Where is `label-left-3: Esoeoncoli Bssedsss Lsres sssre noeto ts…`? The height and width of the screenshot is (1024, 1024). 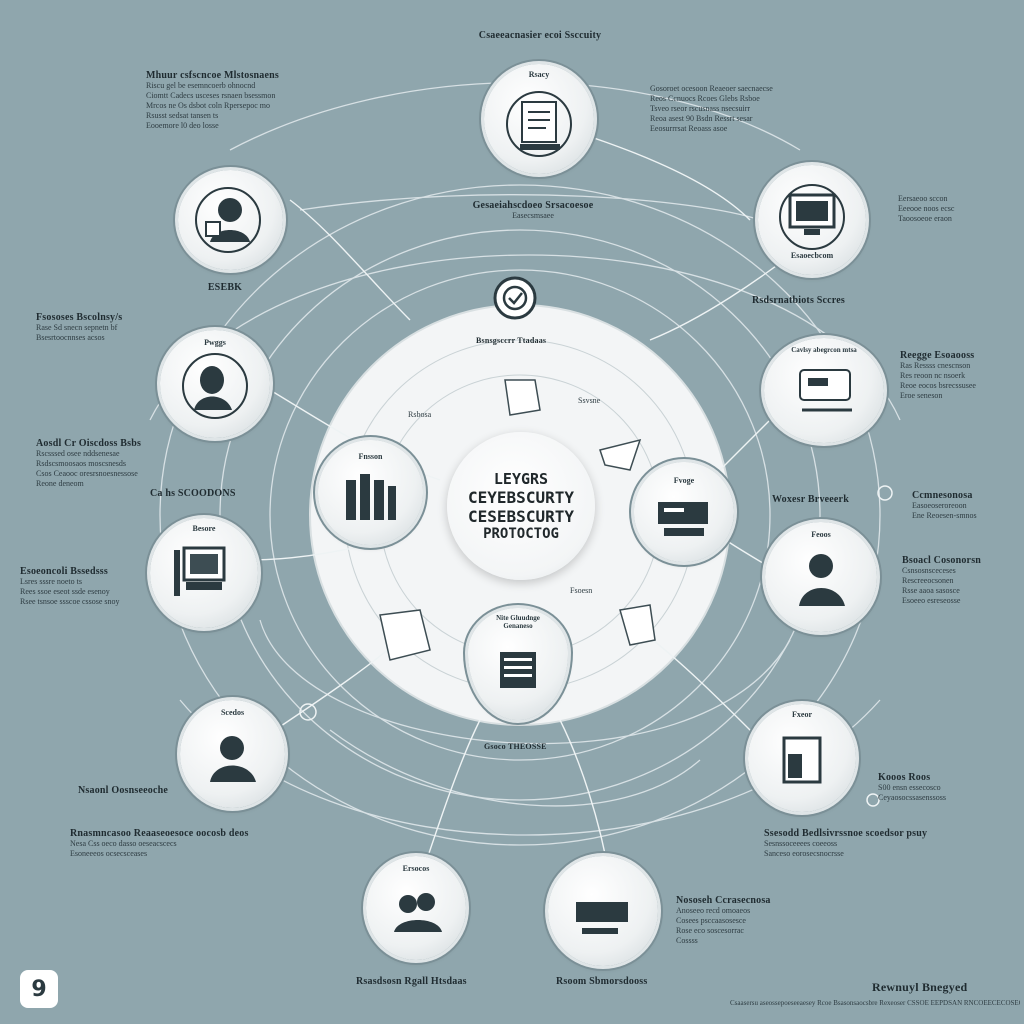
label-left-3: Esoeoncoli Bssedsss Lsres sssre noeto ts… is located at coordinates (70, 586).